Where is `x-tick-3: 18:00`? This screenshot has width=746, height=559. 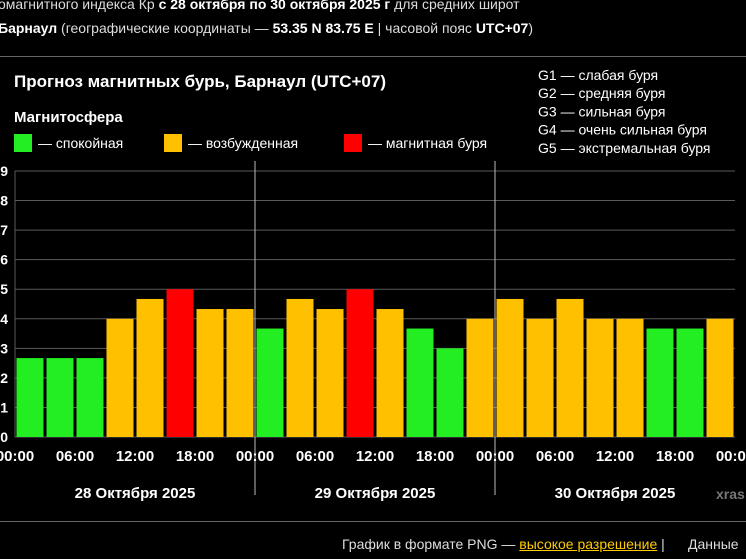 x-tick-3: 18:00 is located at coordinates (195, 456).